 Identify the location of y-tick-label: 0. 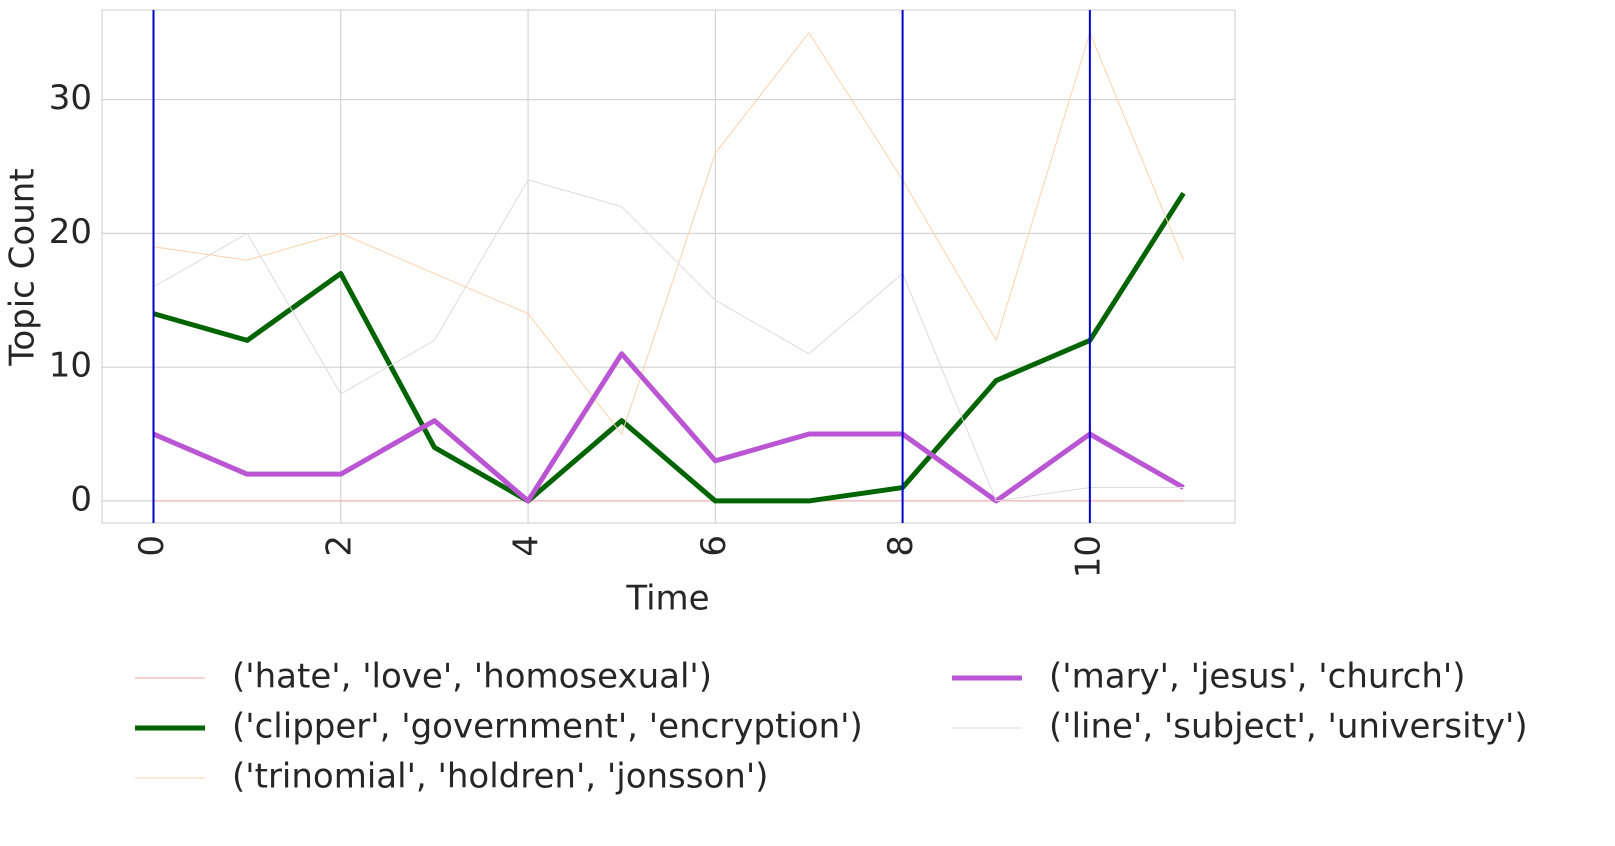
(81, 499).